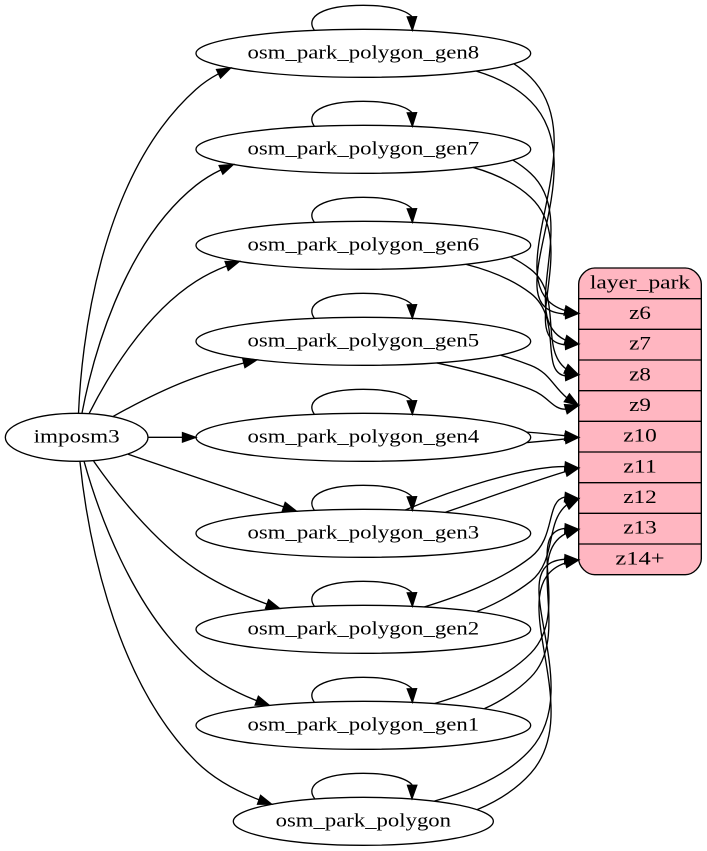  Describe the element at coordinates (364, 628) in the screenshot. I see `svg-text: osm_park_polygon_gen2` at that location.